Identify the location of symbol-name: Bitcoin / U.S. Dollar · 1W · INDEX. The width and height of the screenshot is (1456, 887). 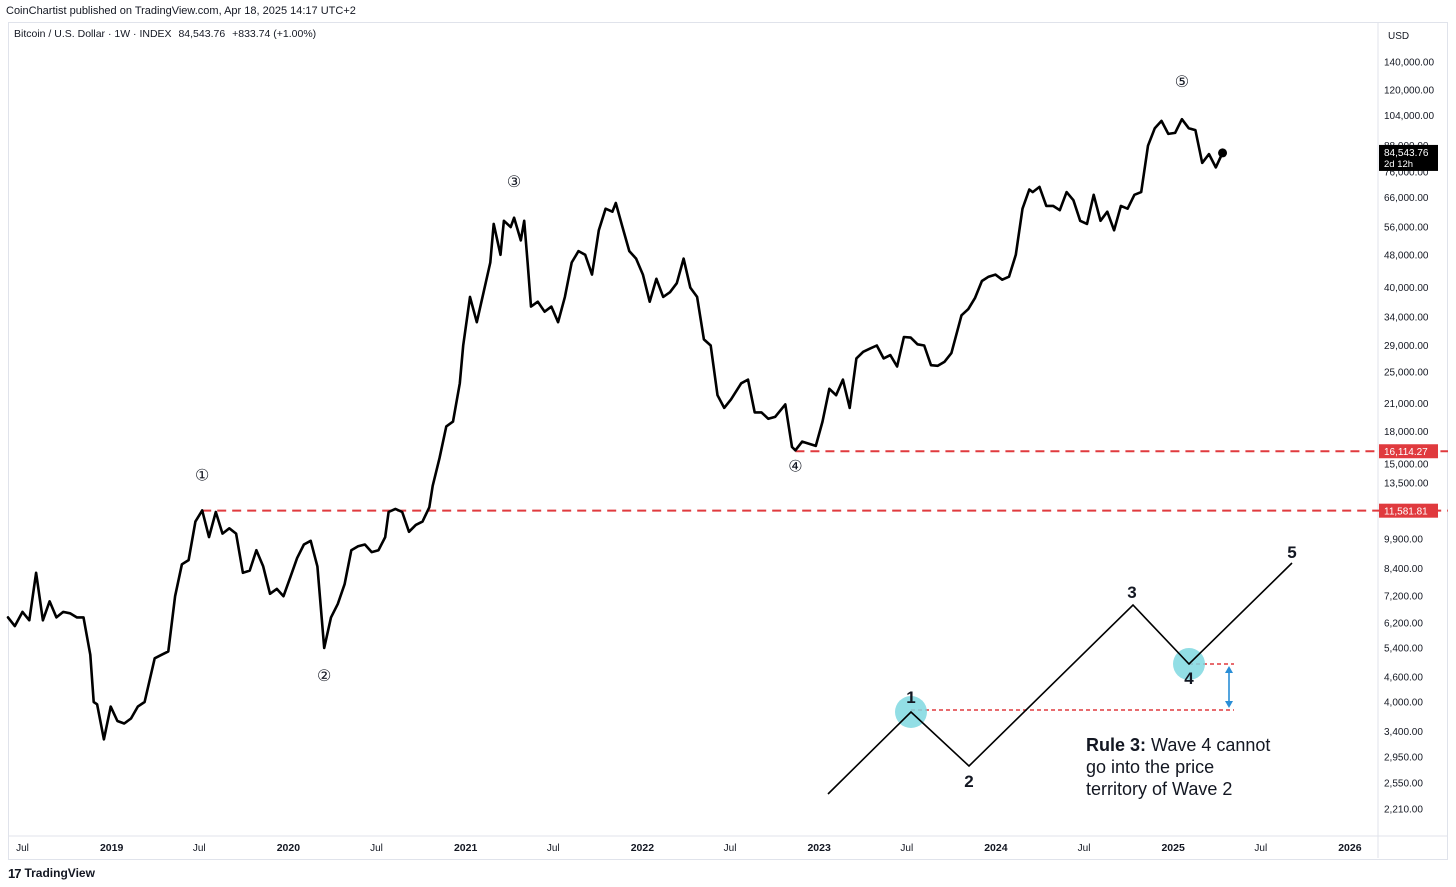
(93, 34).